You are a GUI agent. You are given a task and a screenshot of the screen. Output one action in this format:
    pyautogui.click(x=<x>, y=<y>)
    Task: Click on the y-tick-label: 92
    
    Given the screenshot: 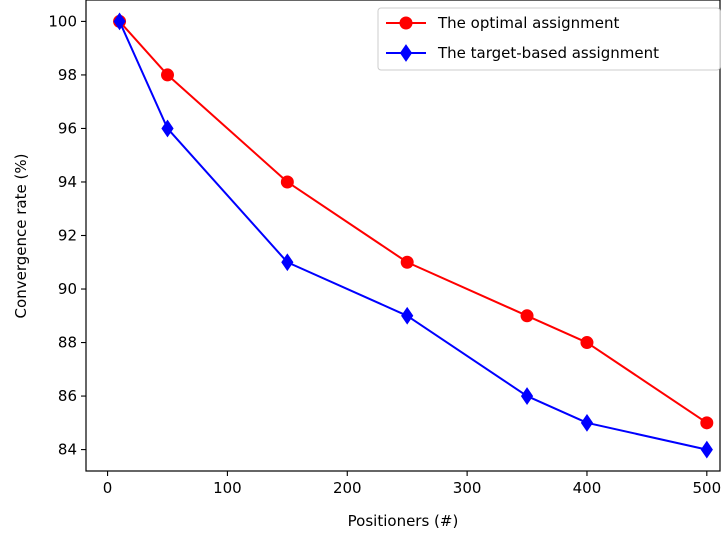 What is the action you would take?
    pyautogui.click(x=67, y=236)
    